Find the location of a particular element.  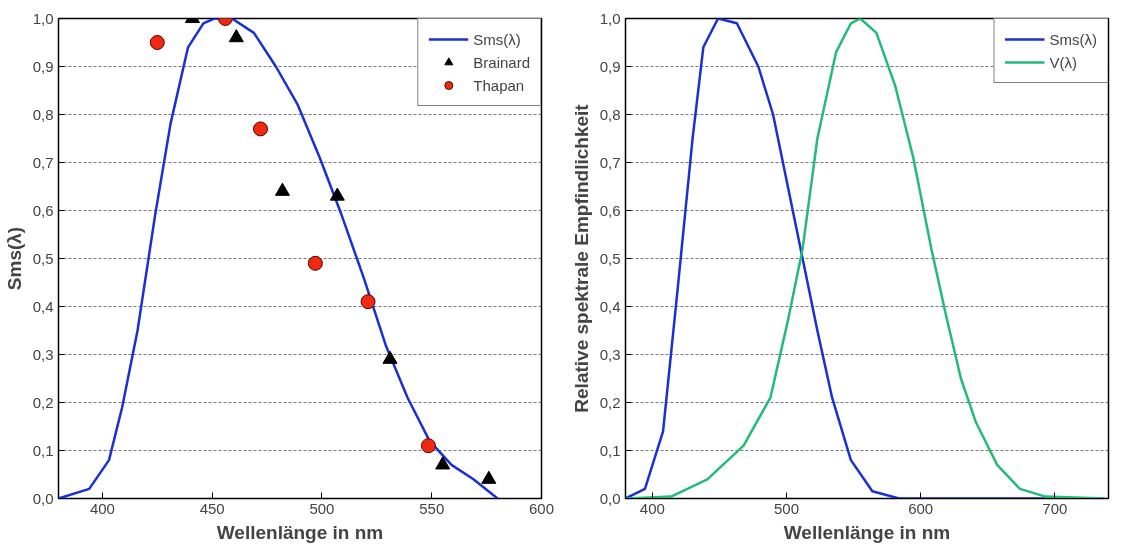

y-axis-title: Relative spektrale Empfindlichkeit is located at coordinates (581, 258).